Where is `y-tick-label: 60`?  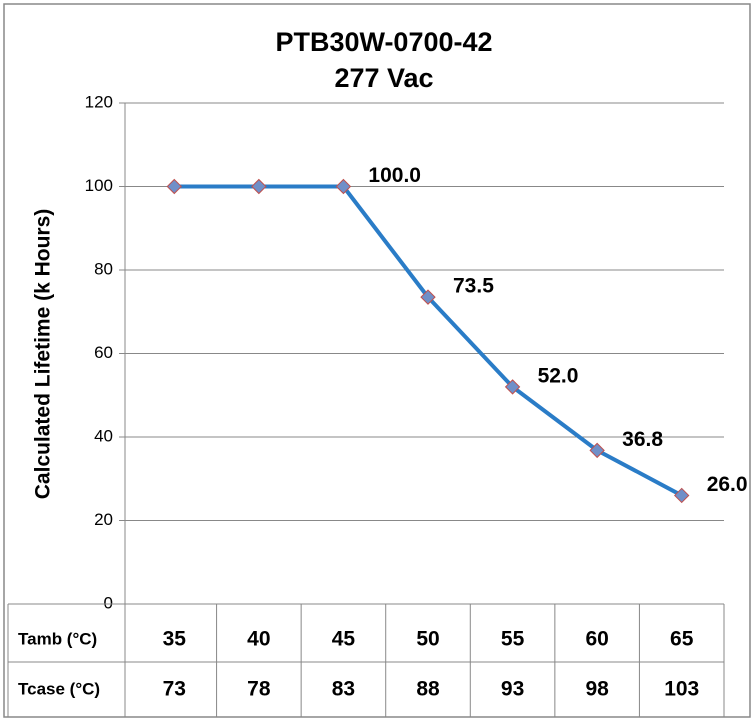 y-tick-label: 60 is located at coordinates (103, 352).